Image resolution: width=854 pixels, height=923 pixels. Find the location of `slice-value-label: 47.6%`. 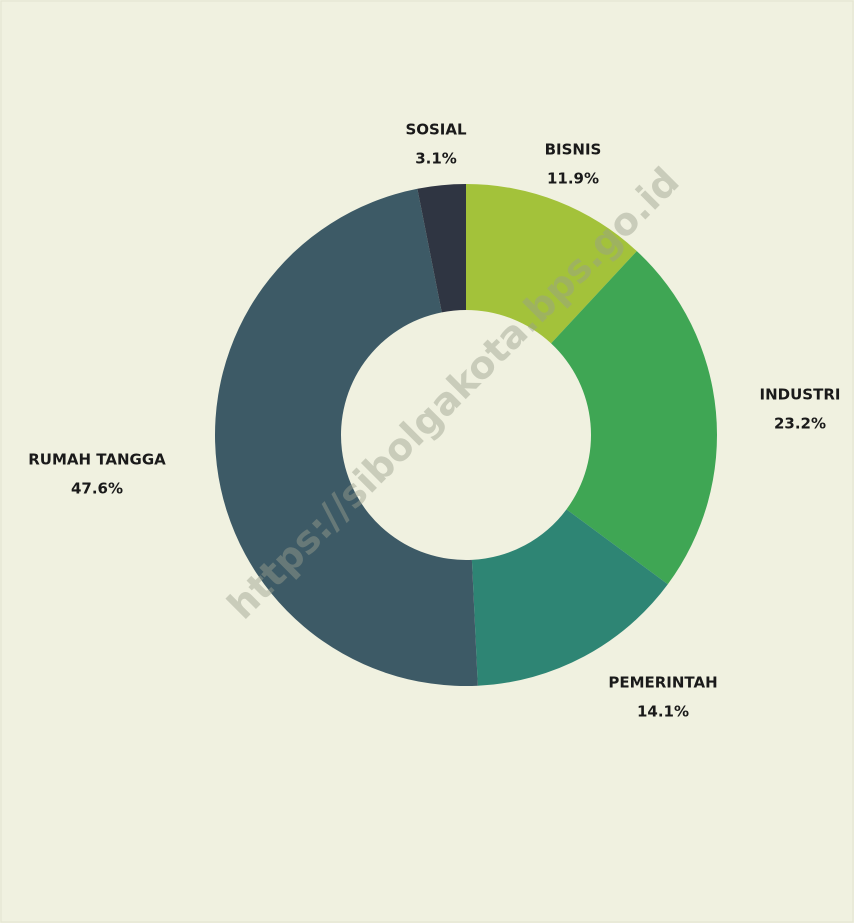

slice-value-label: 47.6% is located at coordinates (97, 489).